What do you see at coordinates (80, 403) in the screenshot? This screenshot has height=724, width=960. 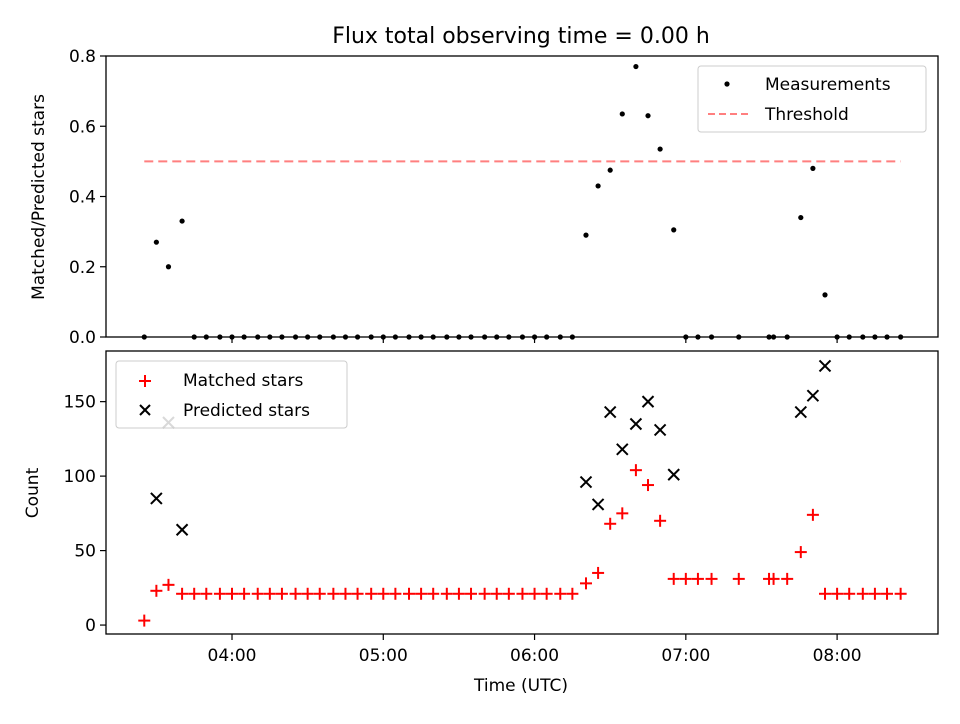 I see `bottom-y-tick-label: 150` at bounding box center [80, 403].